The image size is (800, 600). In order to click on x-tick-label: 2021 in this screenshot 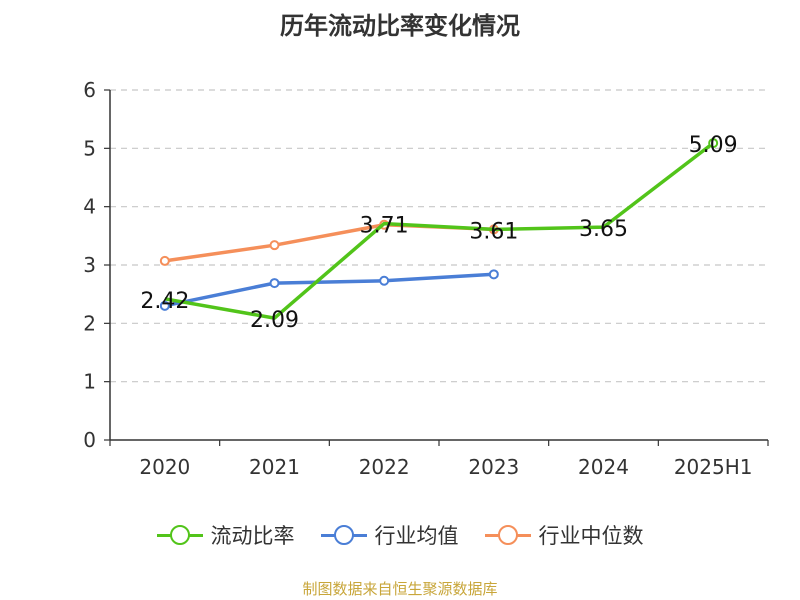, I will do `click(274, 467)`.